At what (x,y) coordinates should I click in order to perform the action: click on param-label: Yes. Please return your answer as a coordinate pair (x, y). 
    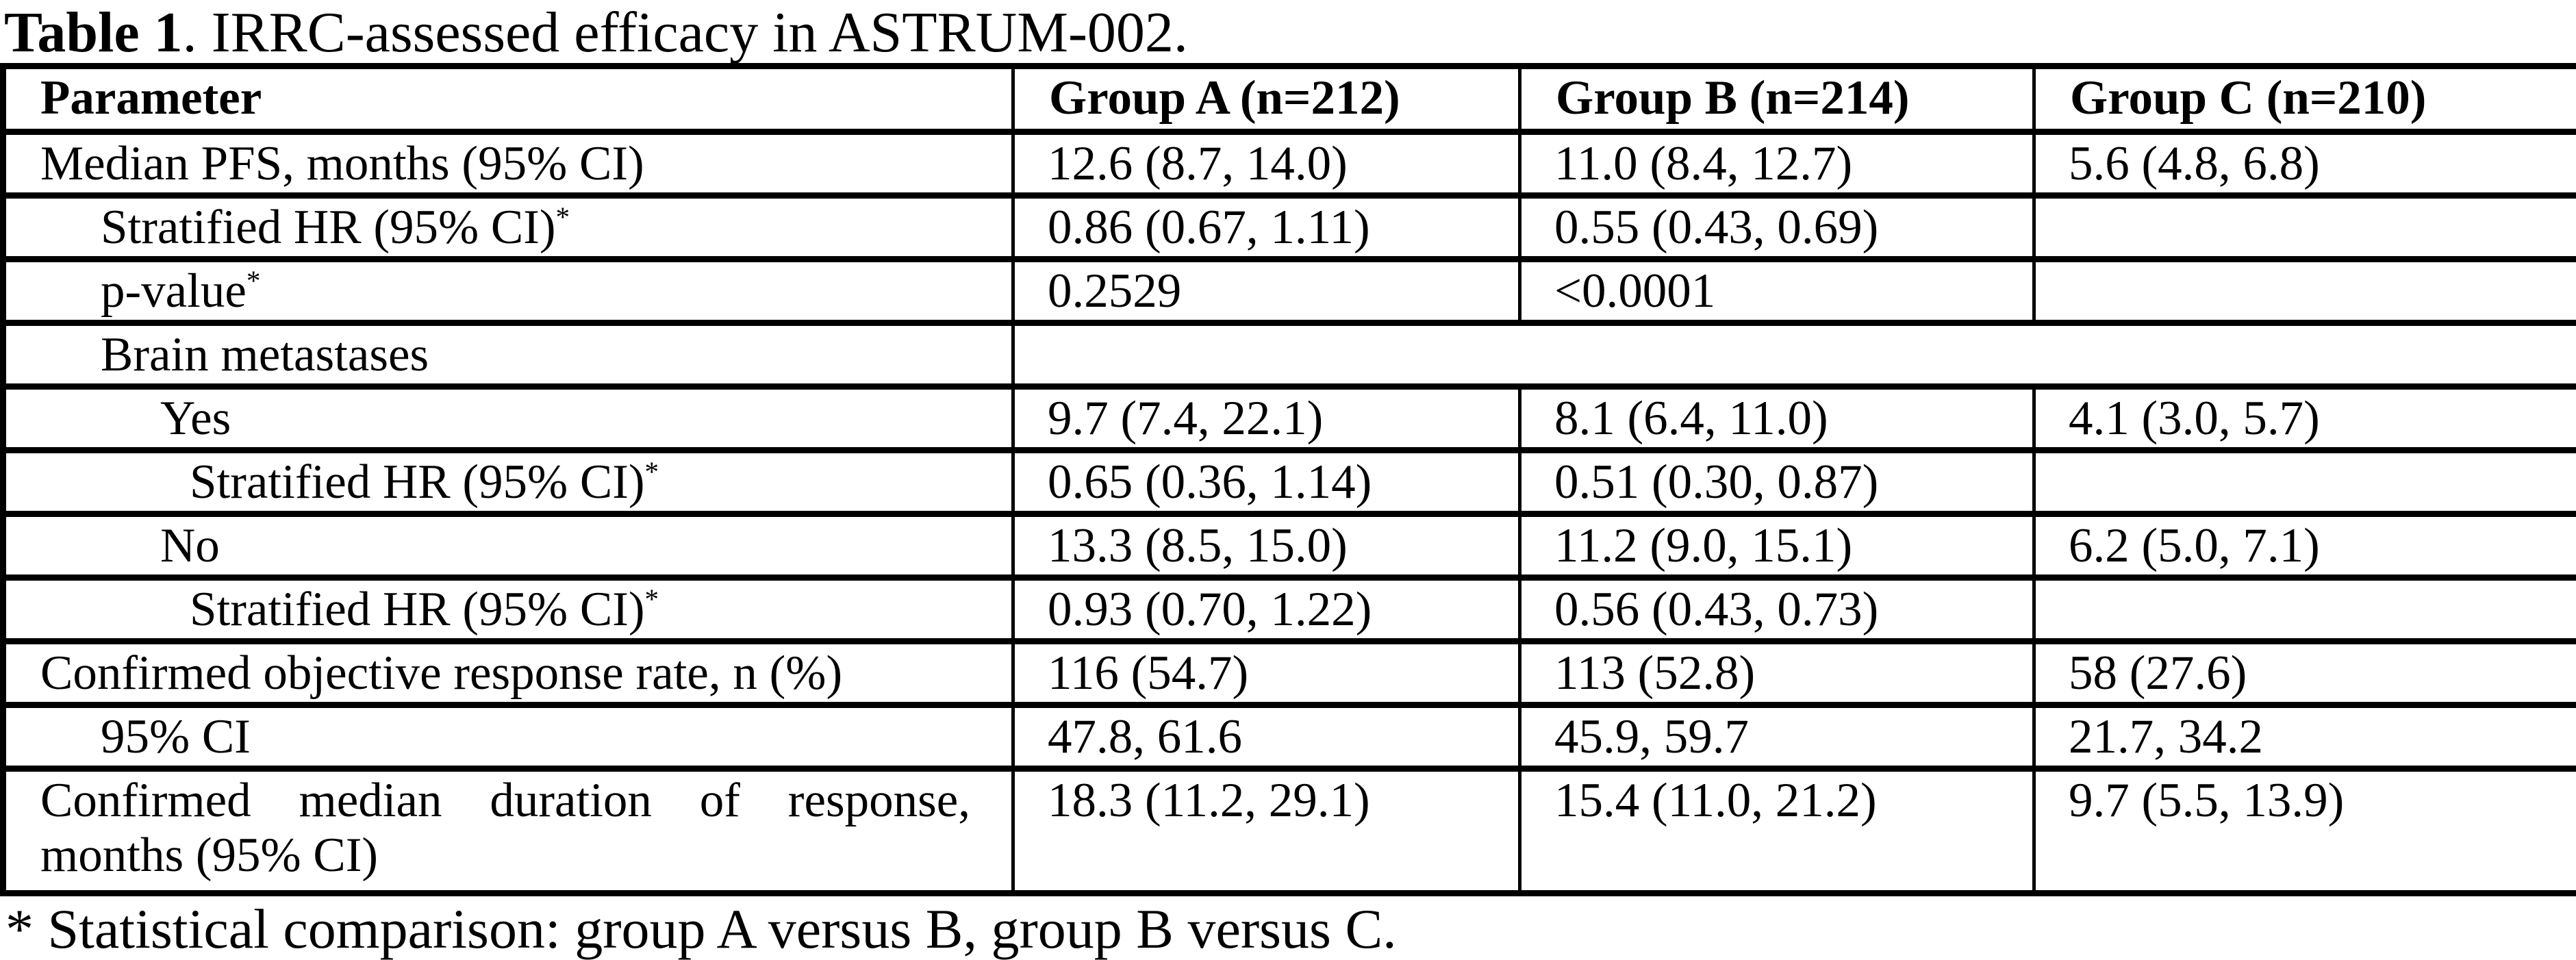
    Looking at the image, I should click on (195, 418).